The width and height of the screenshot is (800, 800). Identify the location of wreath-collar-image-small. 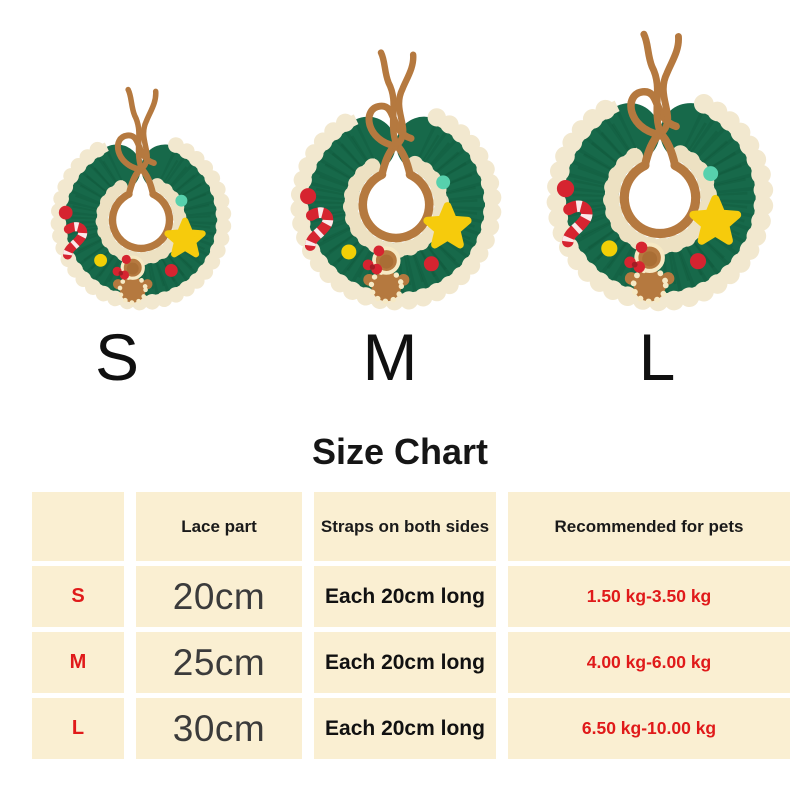
(141, 197).